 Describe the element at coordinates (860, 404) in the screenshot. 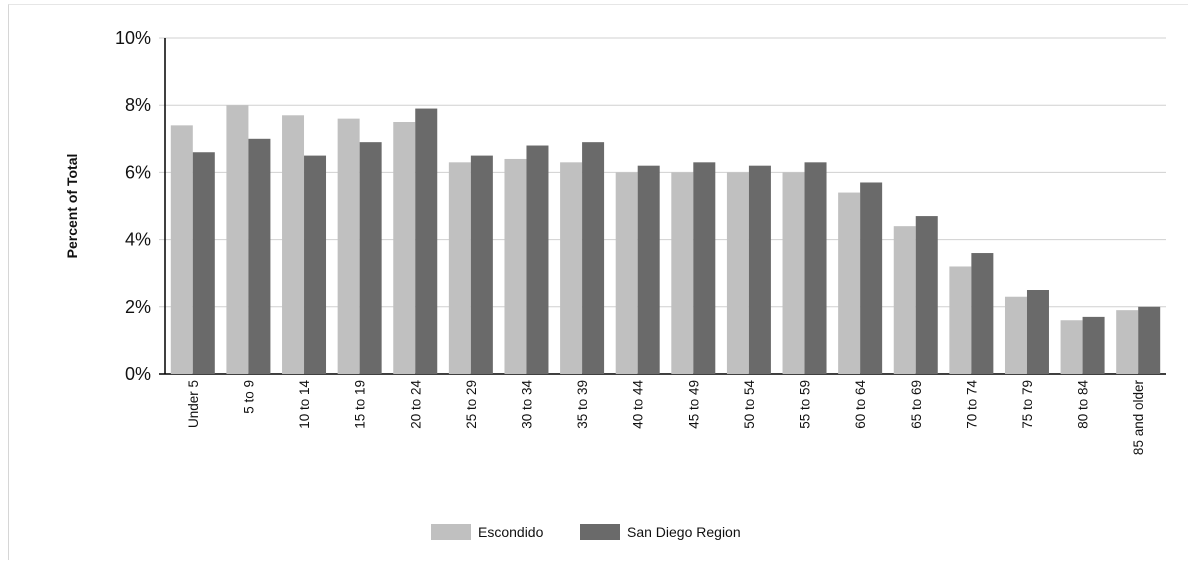

I see `x-tick-label: 60 to 64` at that location.